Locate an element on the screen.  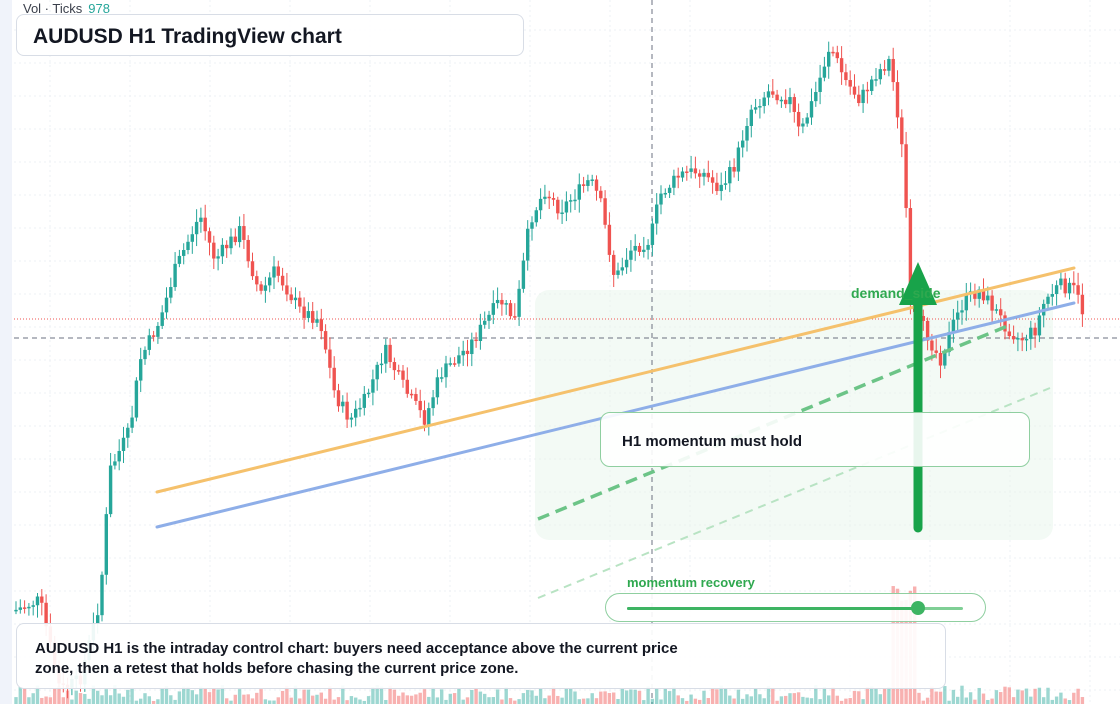
arrow-up-icon is located at coordinates (918, 283).